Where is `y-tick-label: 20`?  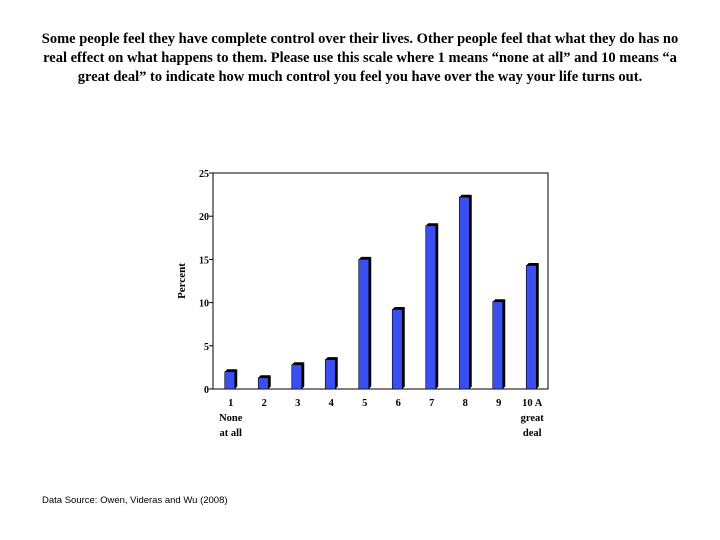
y-tick-label: 20 is located at coordinates (204, 217).